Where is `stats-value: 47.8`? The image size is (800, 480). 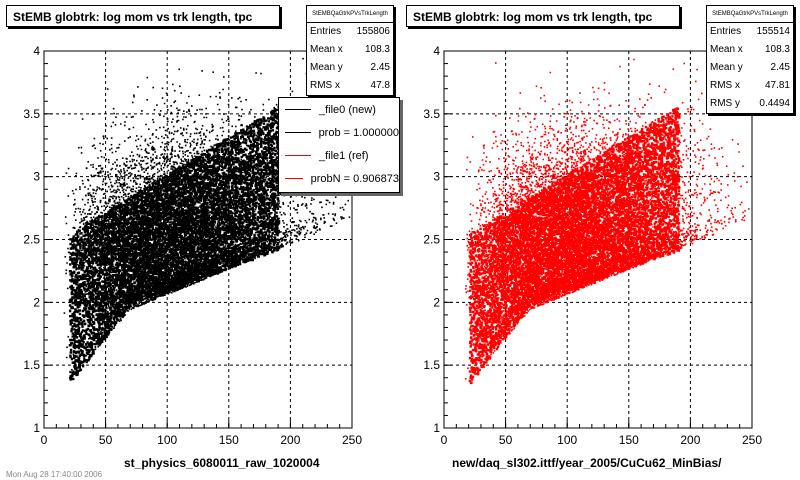 stats-value: 47.8 is located at coordinates (380, 85).